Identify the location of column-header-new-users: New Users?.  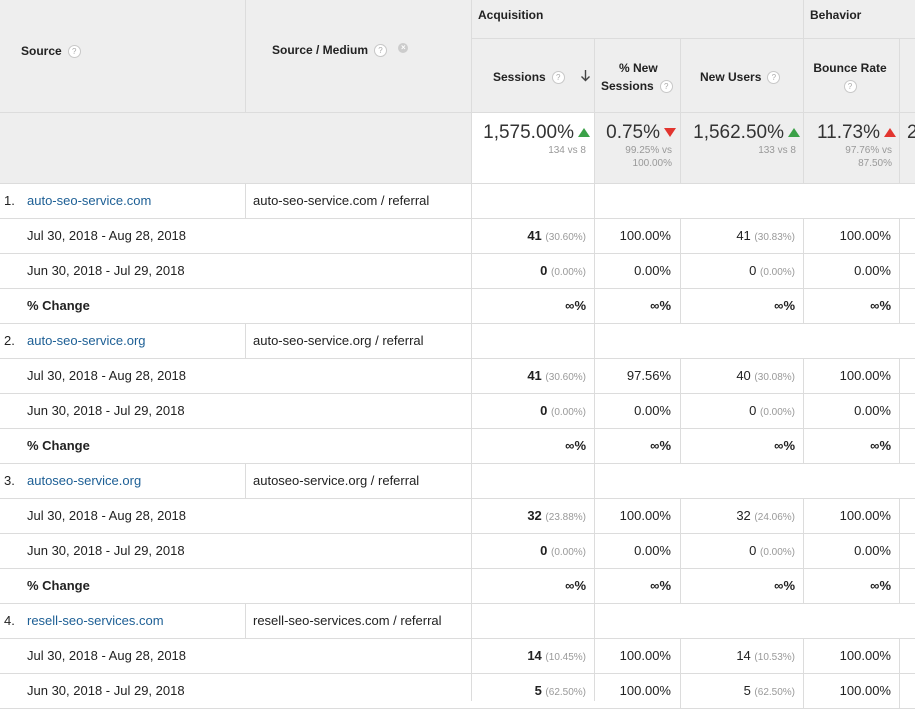
(740, 77).